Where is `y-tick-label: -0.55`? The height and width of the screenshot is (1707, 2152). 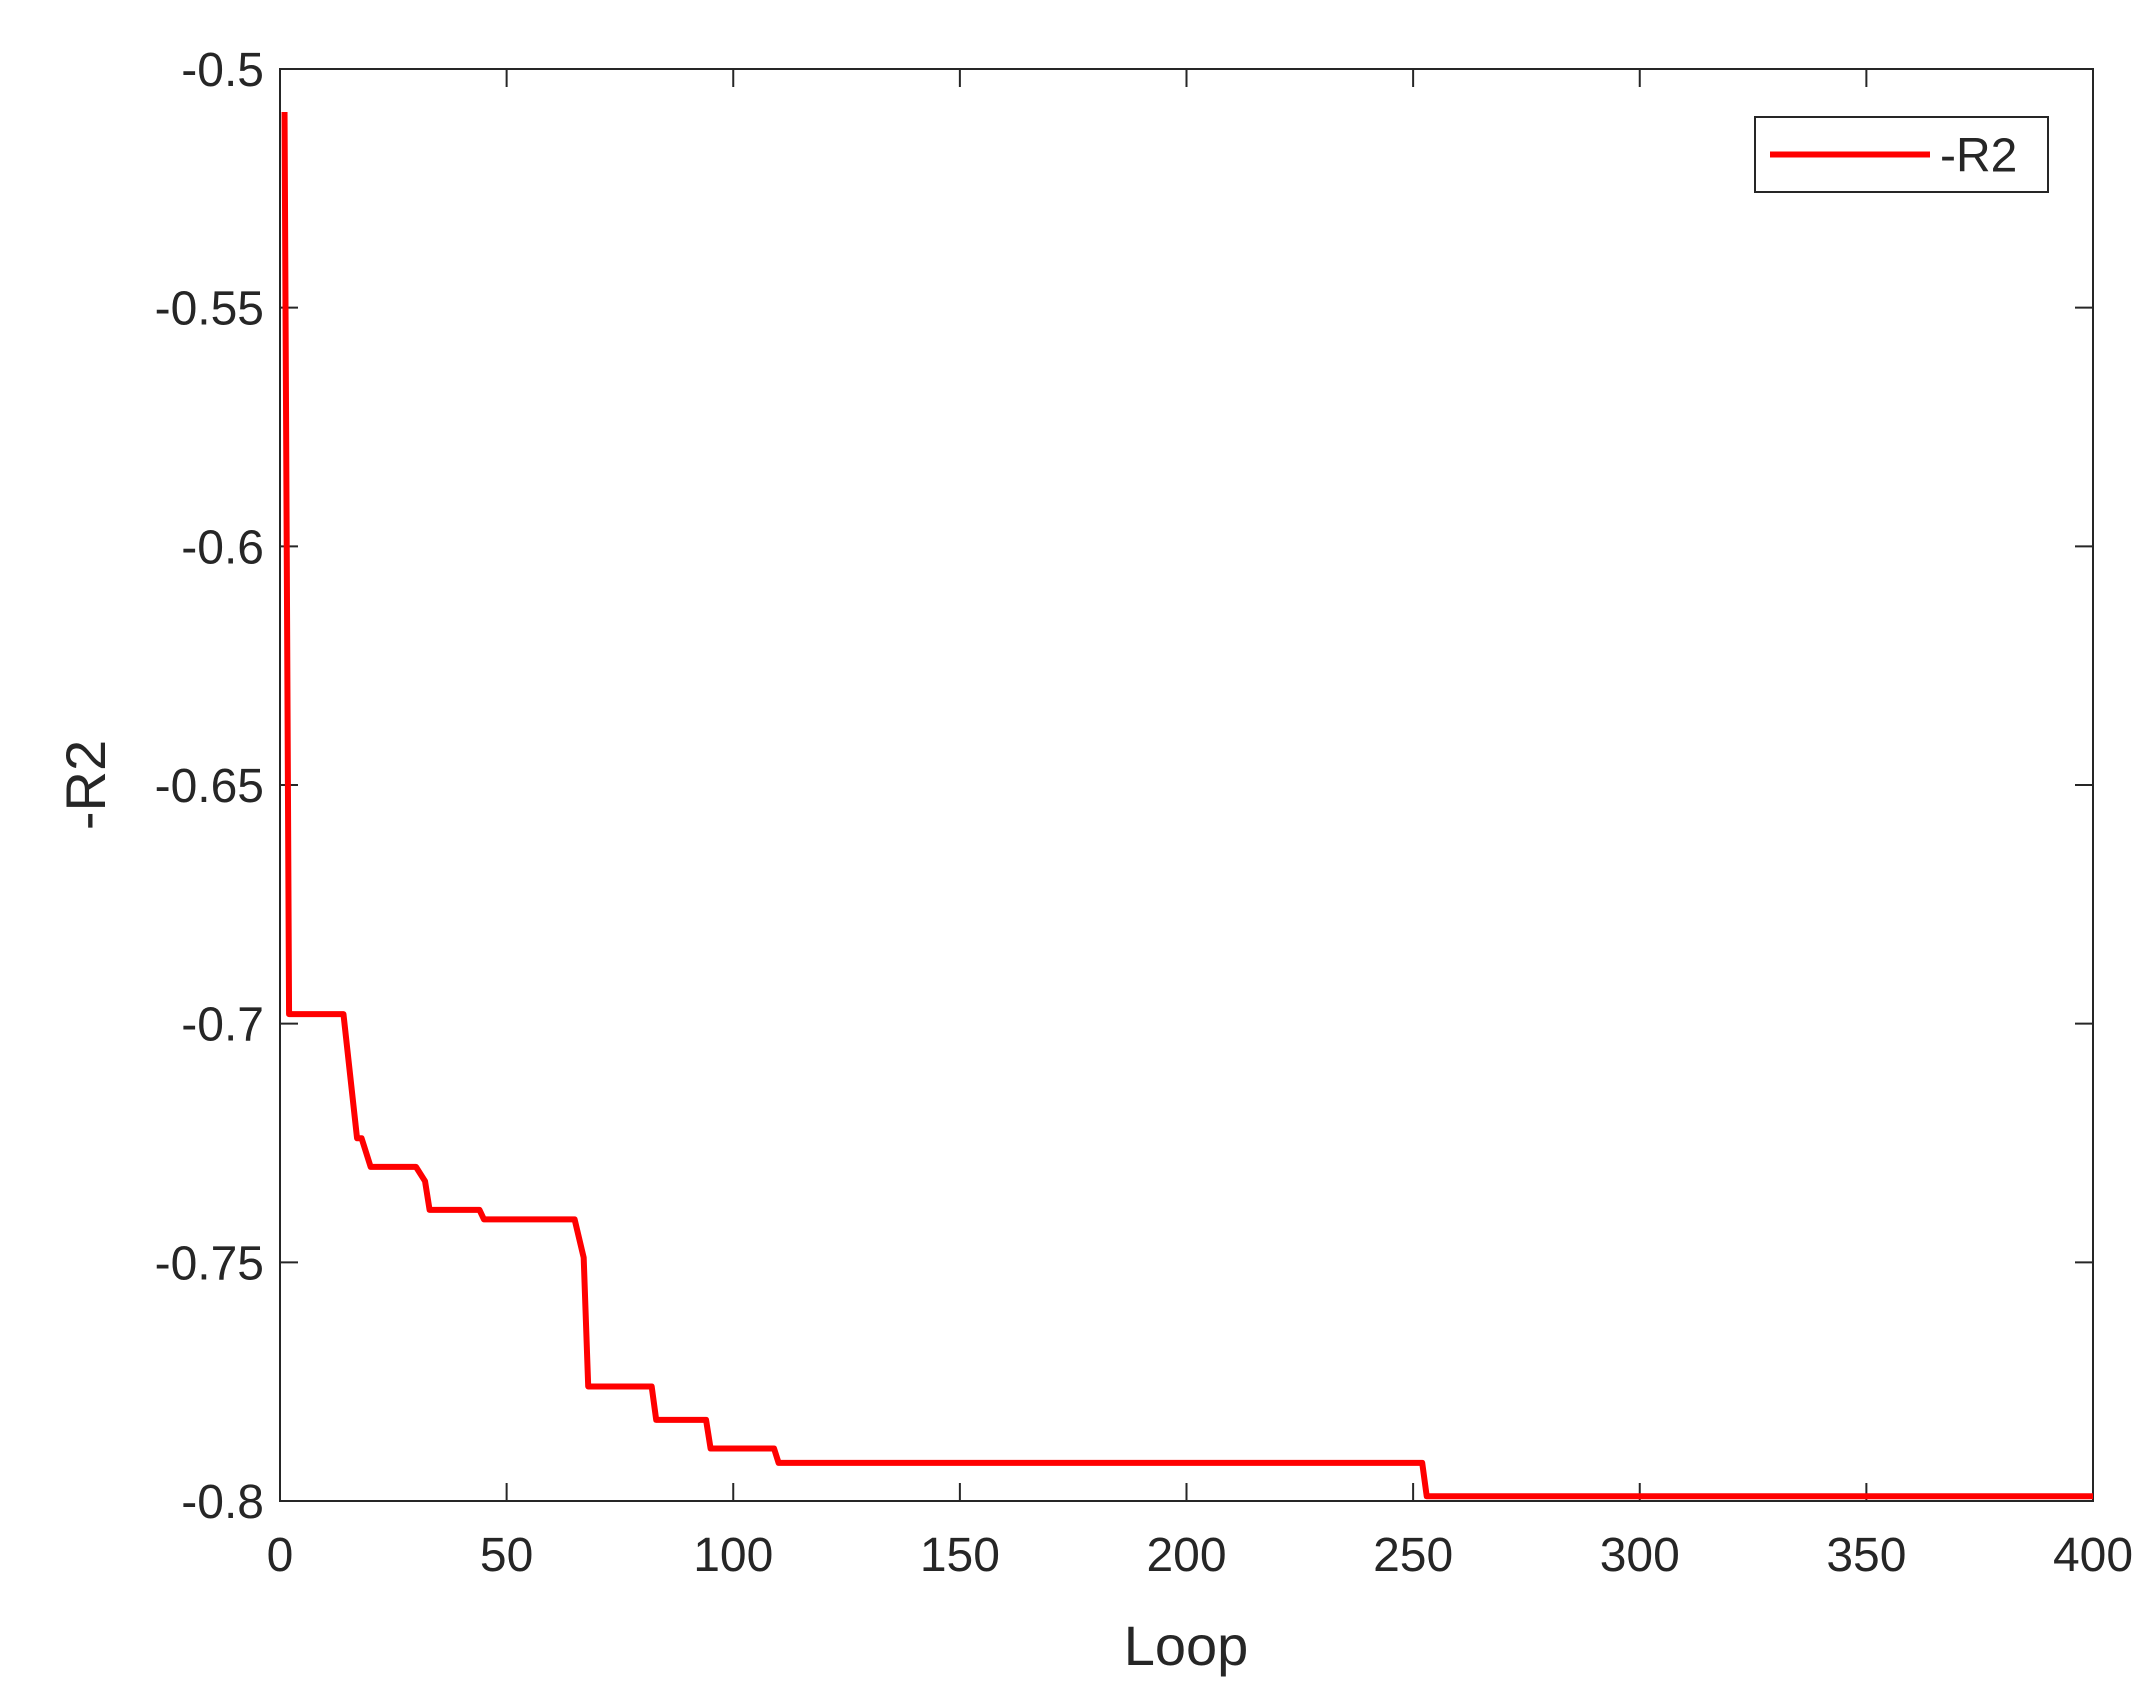
y-tick-label: -0.55 is located at coordinates (209, 309).